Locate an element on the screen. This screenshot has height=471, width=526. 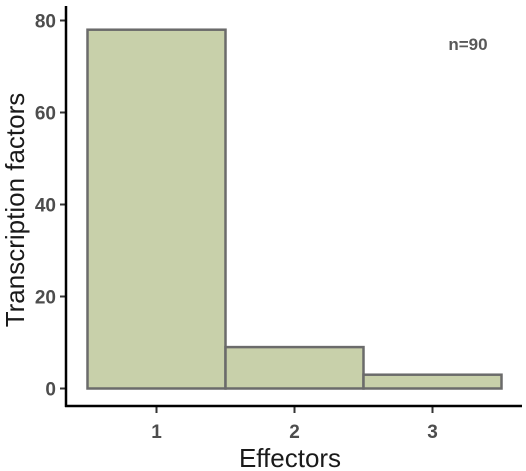
x-axis-ticks: 1 2 3 is located at coordinates (294, 424).